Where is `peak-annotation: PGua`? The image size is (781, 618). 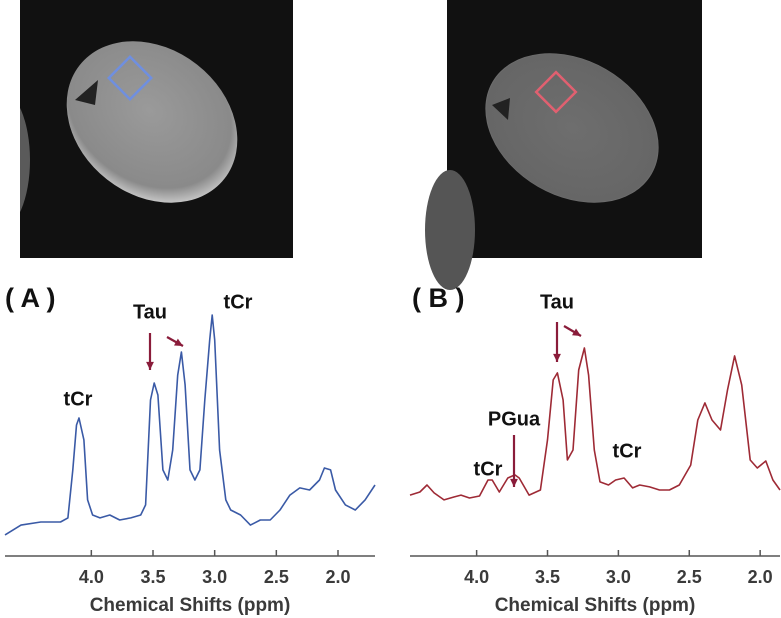
peak-annotation: PGua is located at coordinates (514, 419).